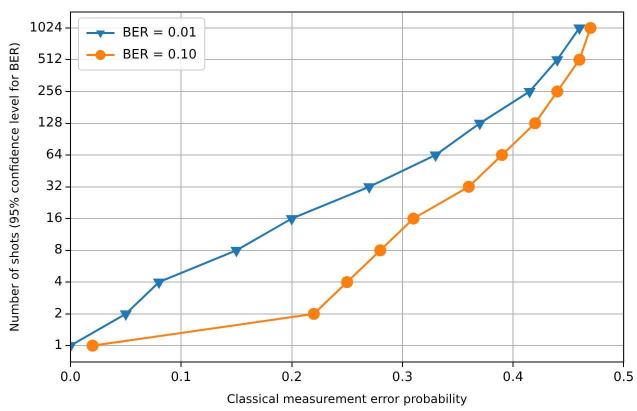 The height and width of the screenshot is (411, 637). Describe the element at coordinates (159, 32) in the screenshot. I see `legend-label: BER = 0.01` at that location.